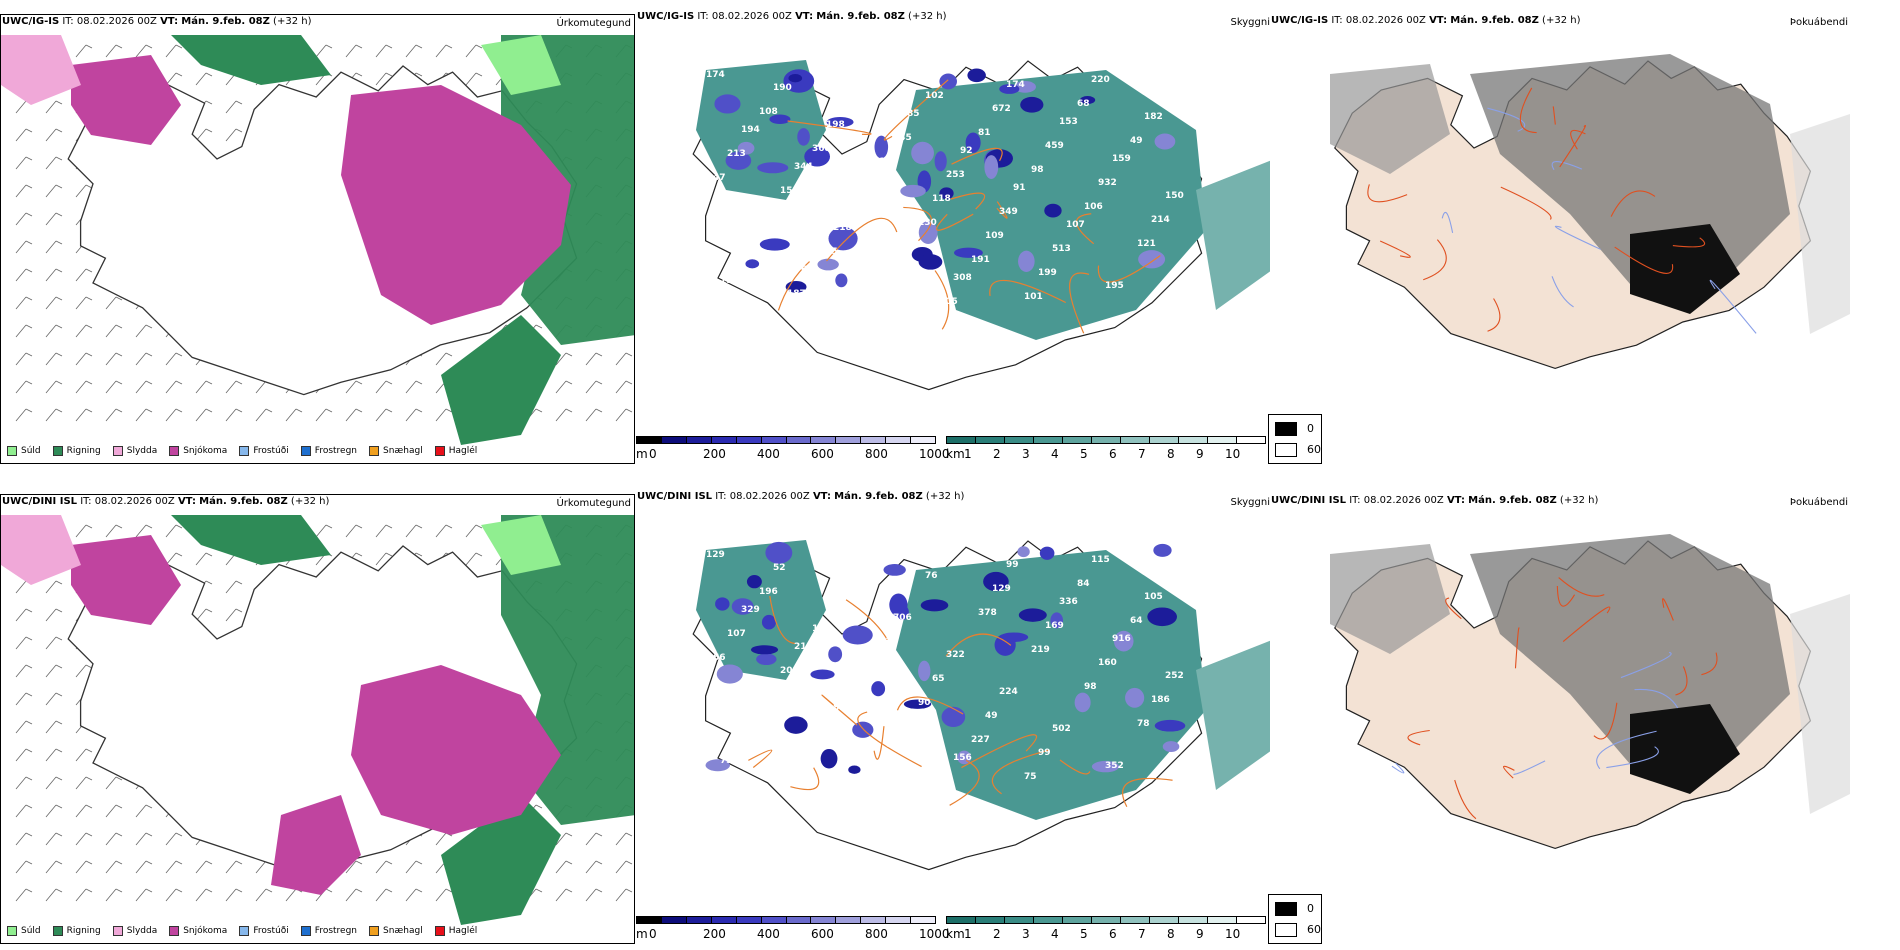 This screenshot has height=950, width=1900. I want to click on visibility-value: 368, so click(821, 149).